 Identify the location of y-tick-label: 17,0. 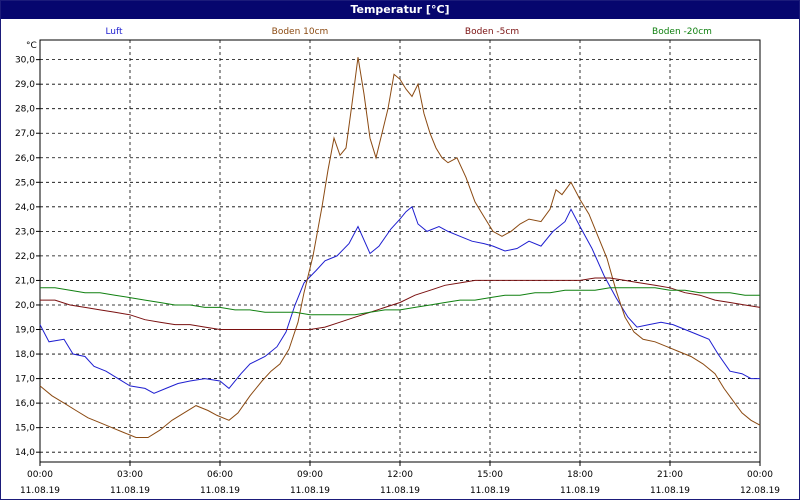
(25, 380).